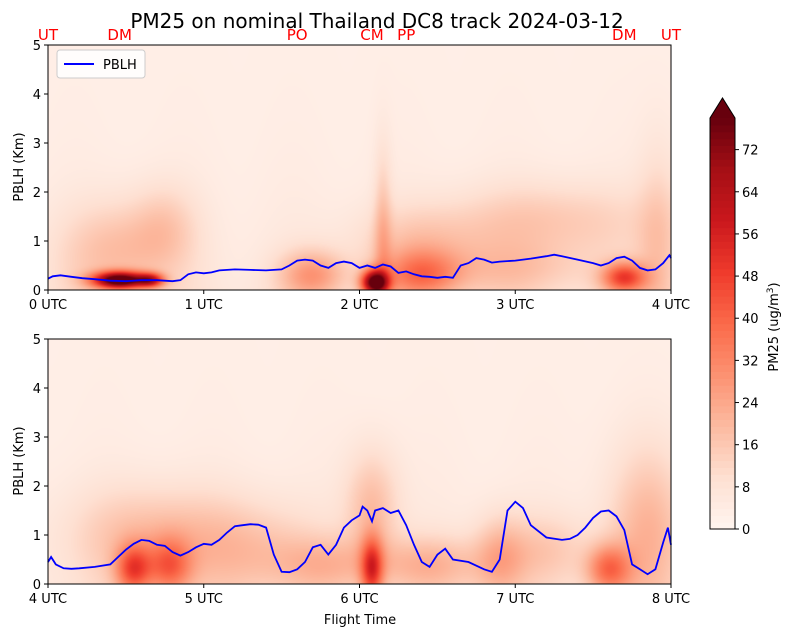 This screenshot has height=637, width=795. I want to click on colorbar-tick-label: 0, so click(746, 530).